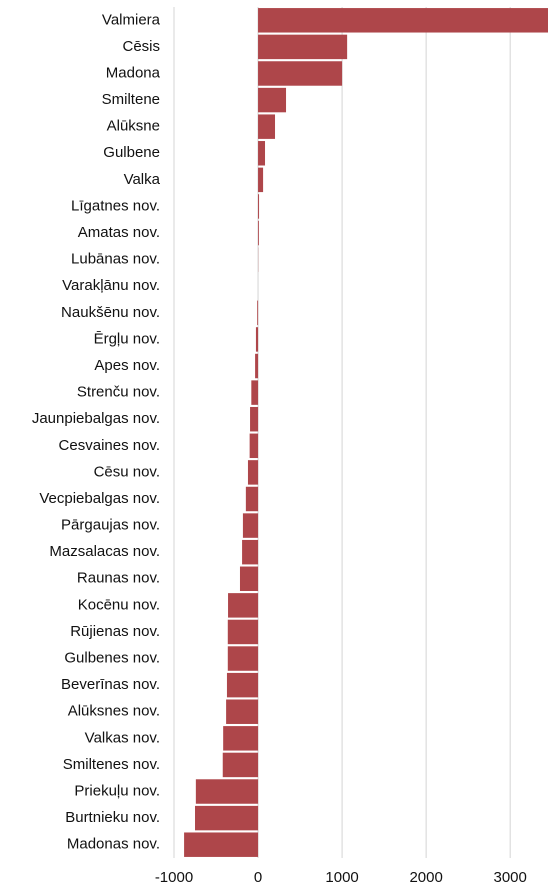 The image size is (548, 889). What do you see at coordinates (133, 126) in the screenshot?
I see `y-tick-label: Alūksne` at bounding box center [133, 126].